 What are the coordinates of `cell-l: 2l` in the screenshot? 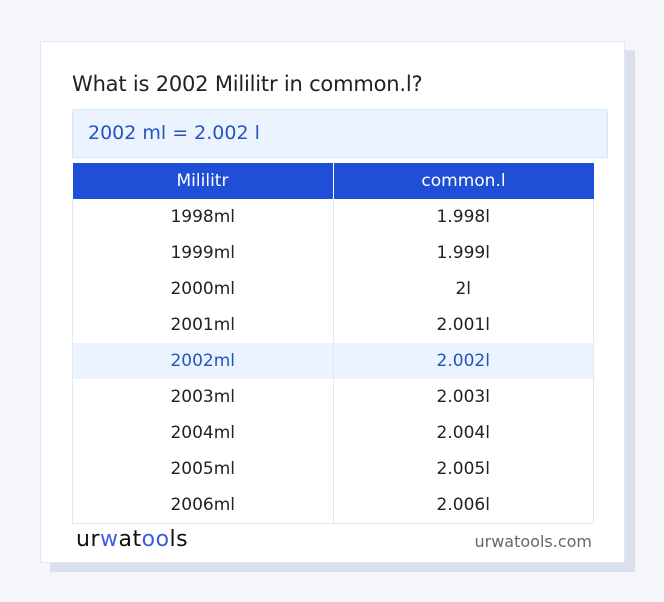 It's located at (463, 289).